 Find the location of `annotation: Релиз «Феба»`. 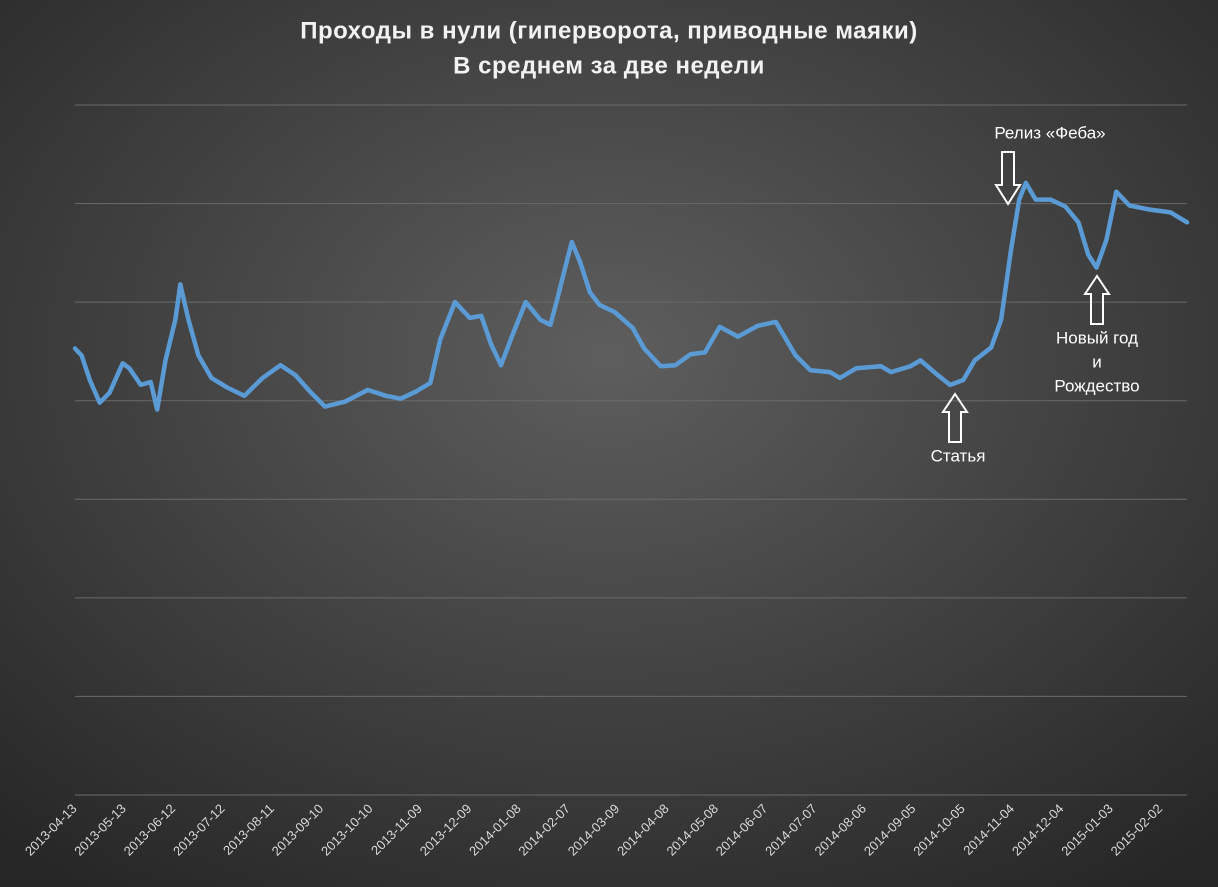

annotation: Релиз «Феба» is located at coordinates (1049, 132).